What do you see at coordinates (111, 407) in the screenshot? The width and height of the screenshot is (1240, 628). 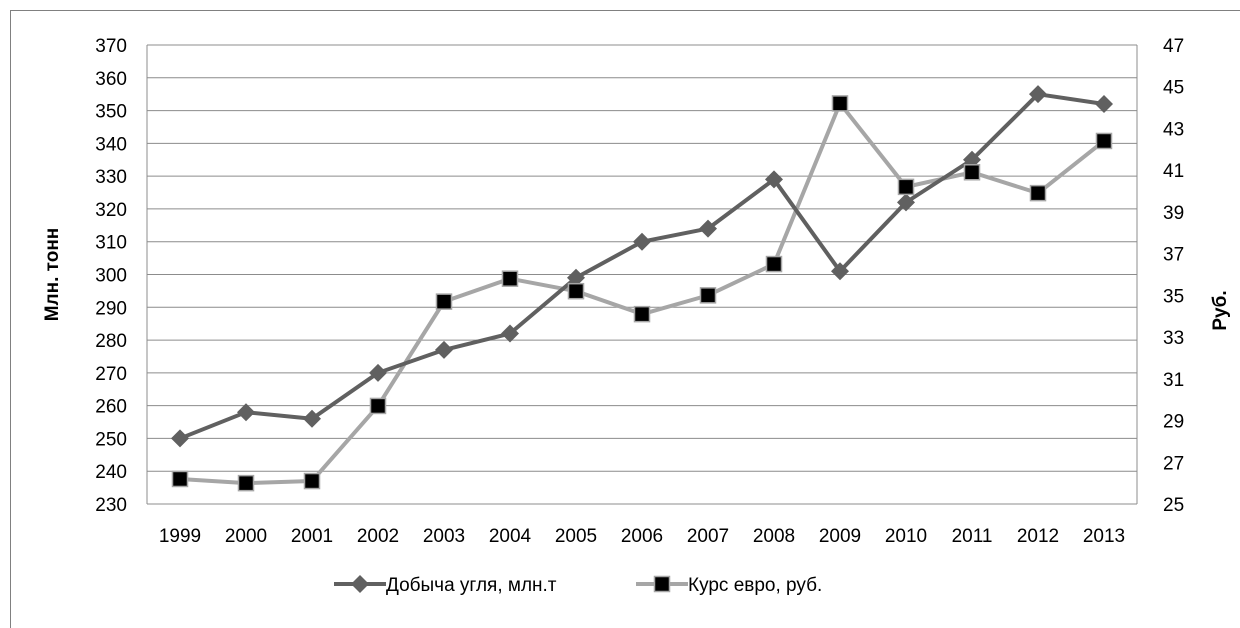 I see `y-tick-label: 260` at bounding box center [111, 407].